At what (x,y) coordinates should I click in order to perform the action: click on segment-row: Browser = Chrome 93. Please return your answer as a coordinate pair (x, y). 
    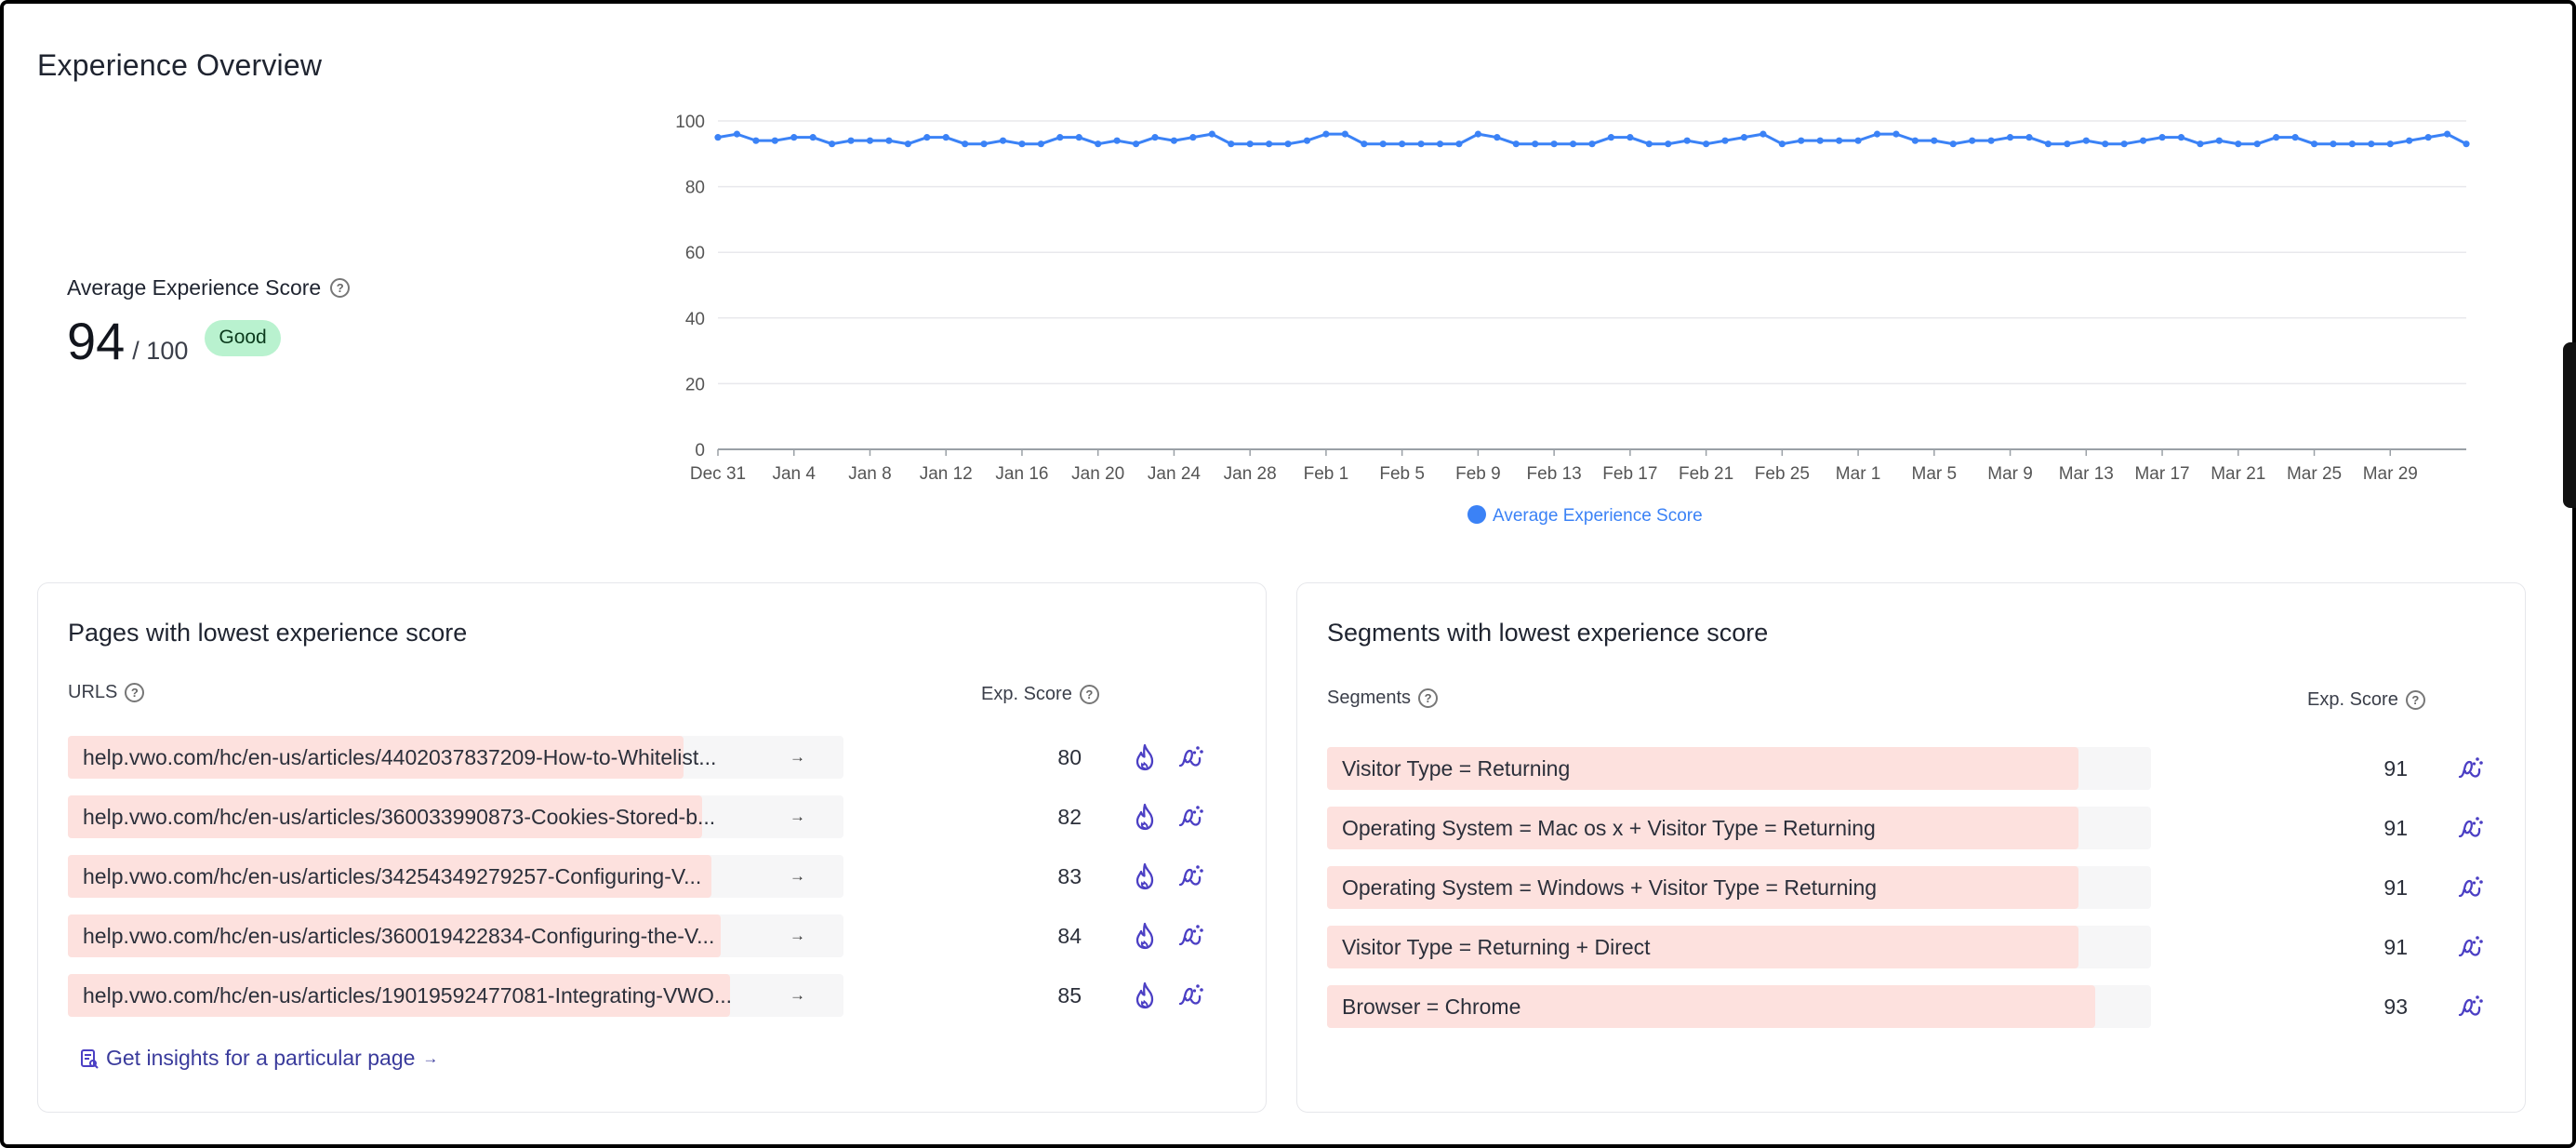
    Looking at the image, I should click on (1917, 1006).